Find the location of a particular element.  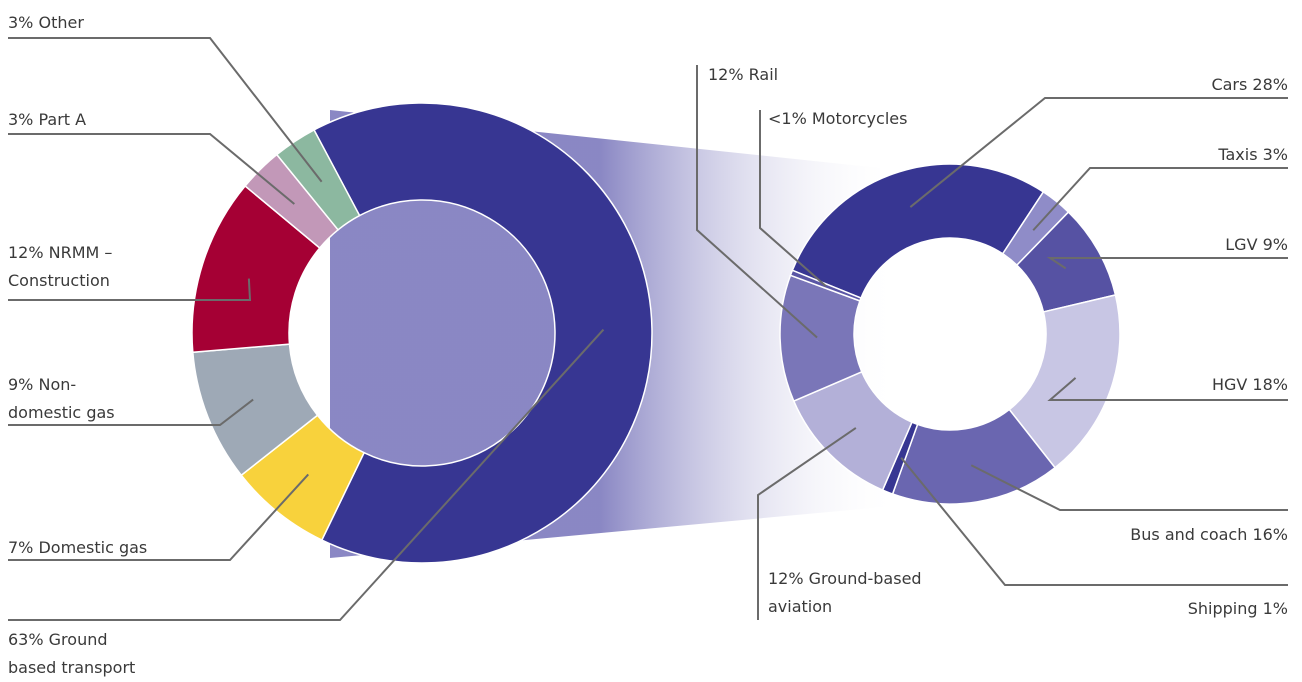

label-line: 3% Part A is located at coordinates (47, 119).